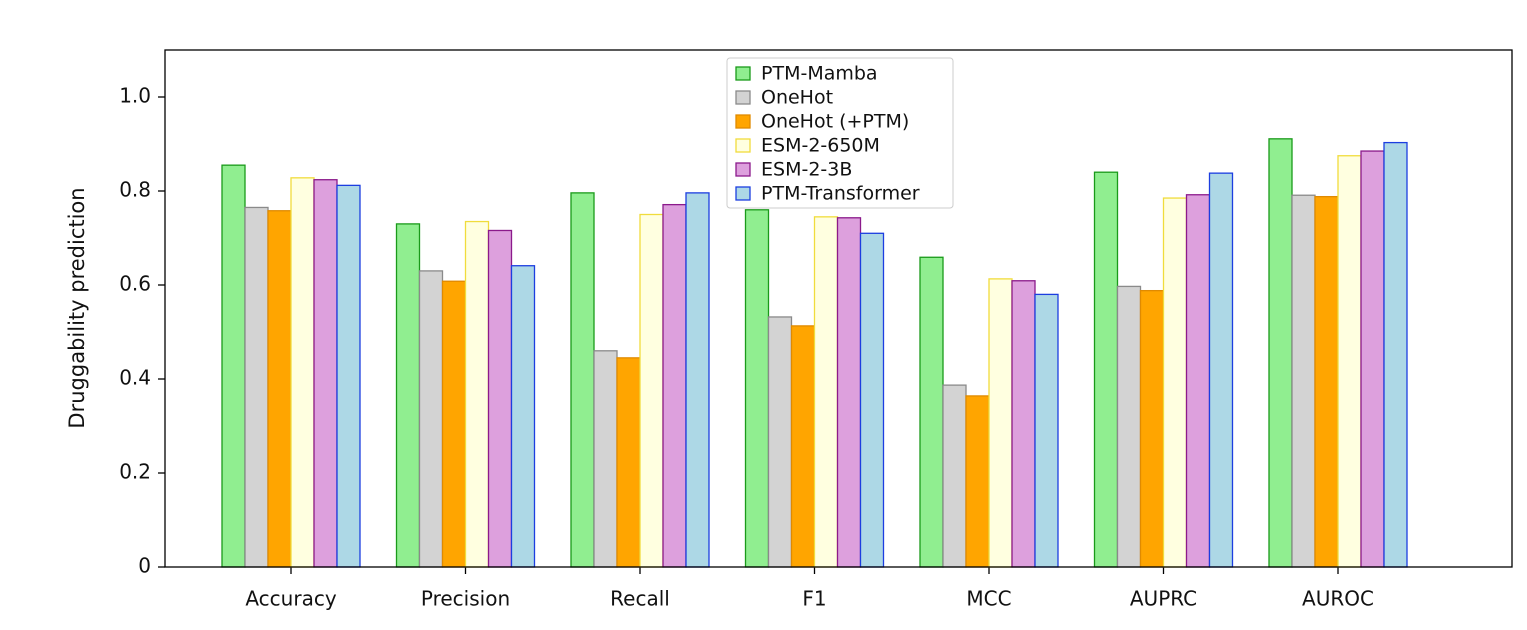 Image resolution: width=1527 pixels, height=630 pixels. Describe the element at coordinates (806, 170) in the screenshot. I see `legend-label: ESM-2-3B` at that location.